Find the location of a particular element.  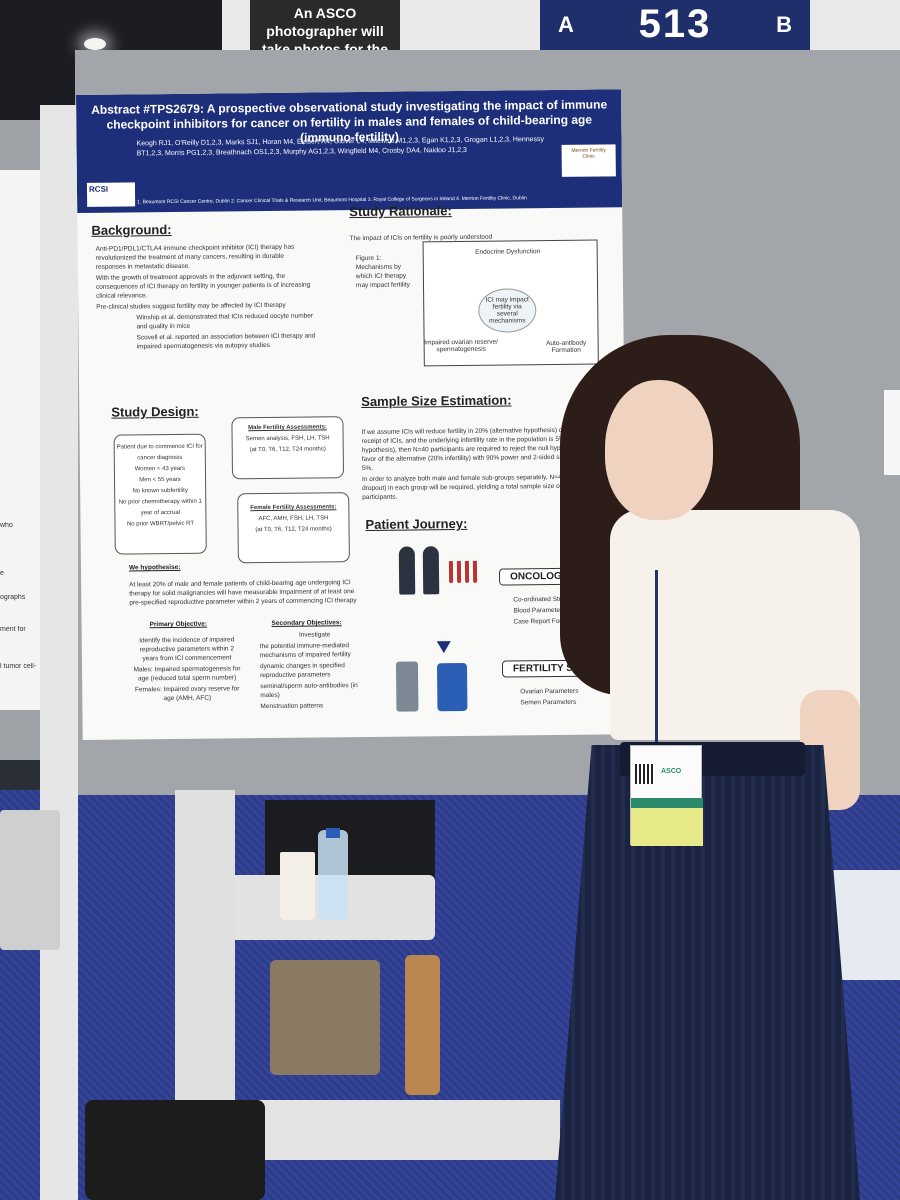

objective-item: Menstruation patterns is located at coordinates (292, 706).